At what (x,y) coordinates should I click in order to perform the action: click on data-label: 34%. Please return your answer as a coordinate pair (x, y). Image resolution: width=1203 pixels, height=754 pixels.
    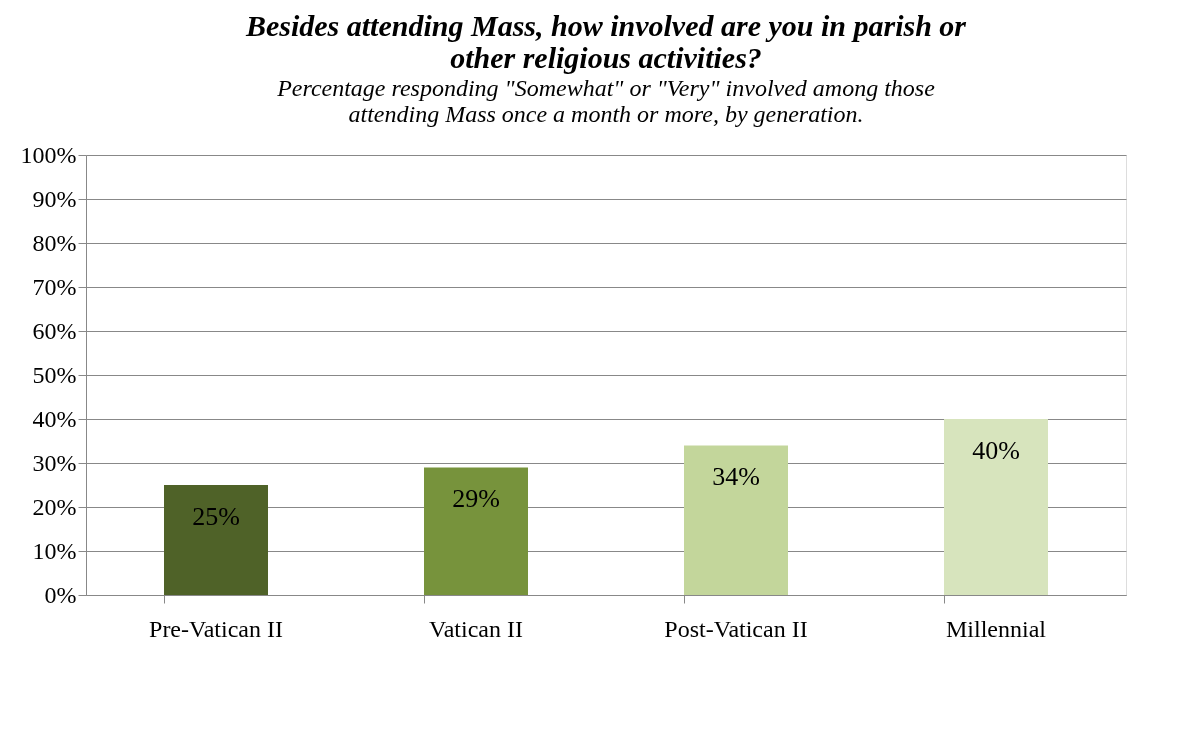
    Looking at the image, I should click on (736, 477).